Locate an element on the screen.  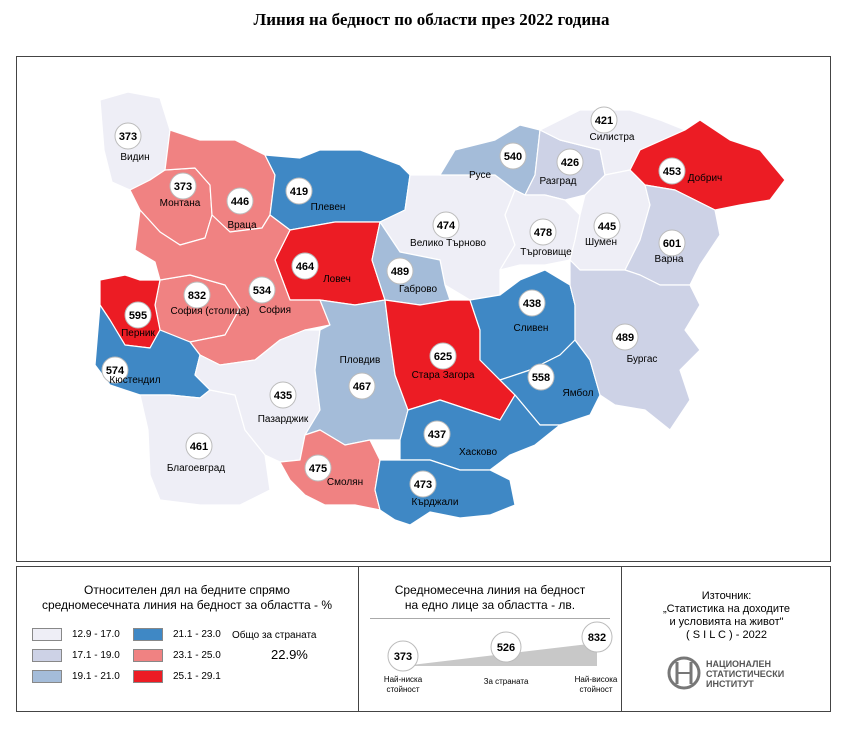
region-name: Плевен is located at coordinates (328, 207).